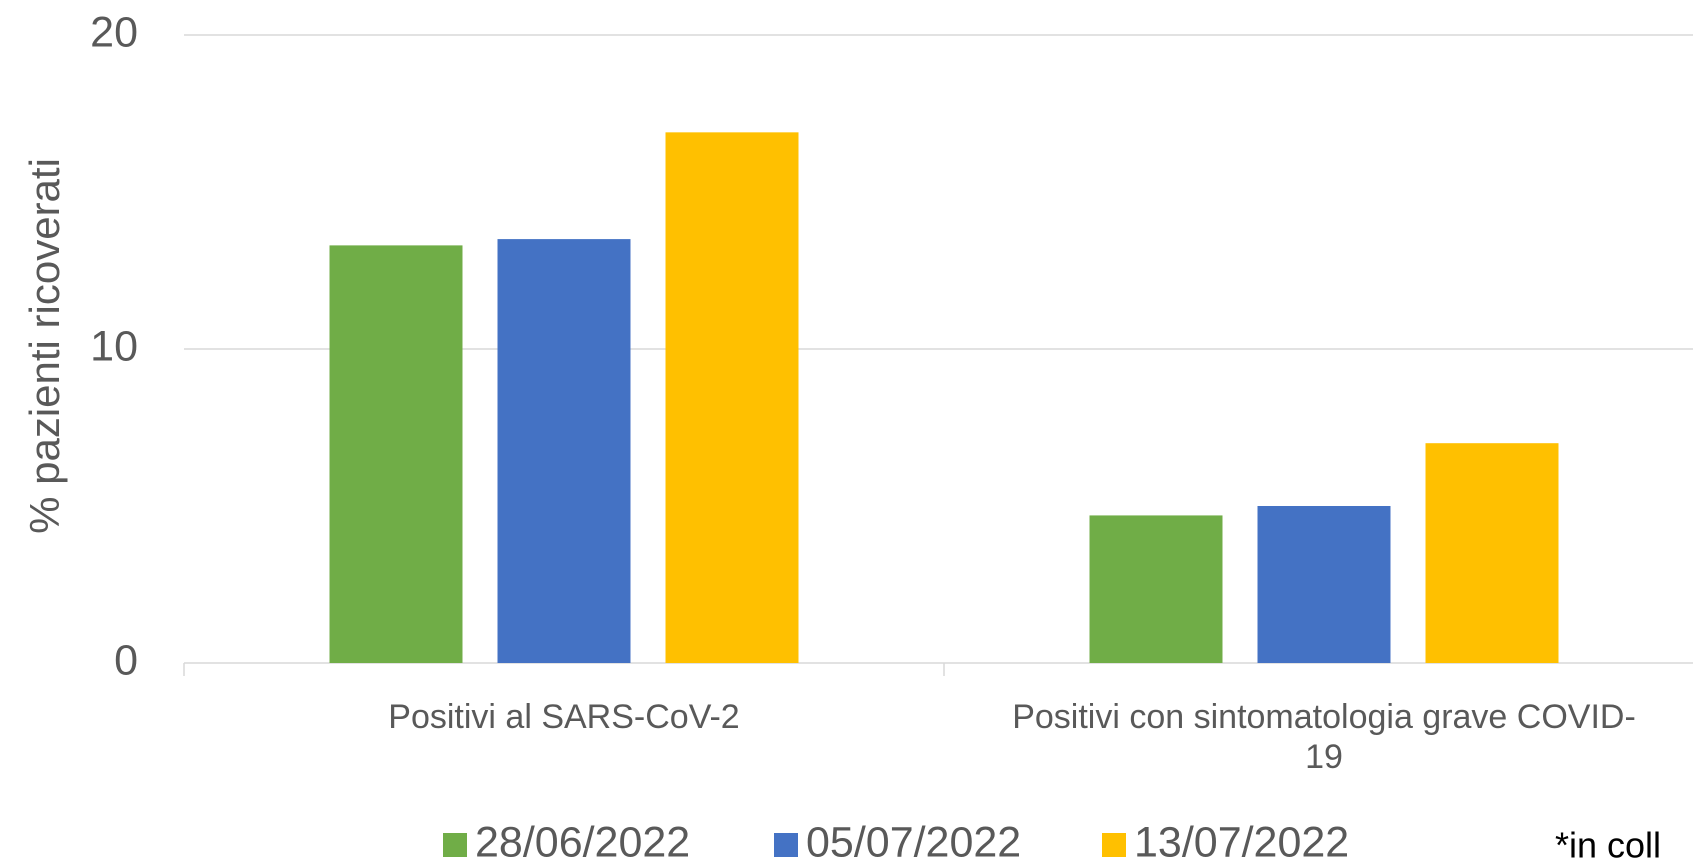 The width and height of the screenshot is (1693, 865). What do you see at coordinates (126, 660) in the screenshot?
I see `y-tick-label: 0` at bounding box center [126, 660].